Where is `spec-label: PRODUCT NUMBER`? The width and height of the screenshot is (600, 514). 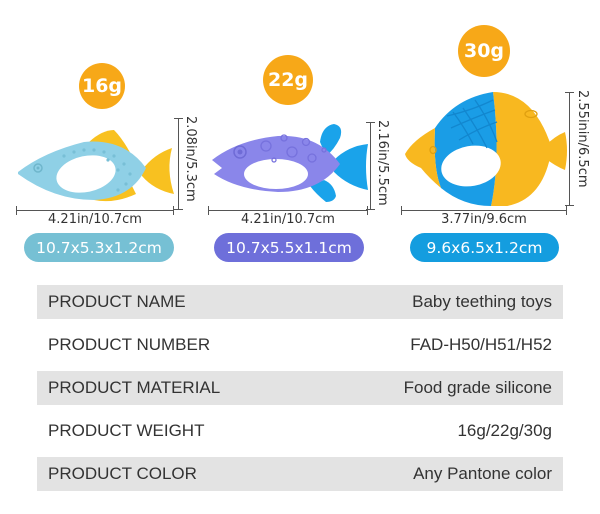 spec-label: PRODUCT NUMBER is located at coordinates (129, 344).